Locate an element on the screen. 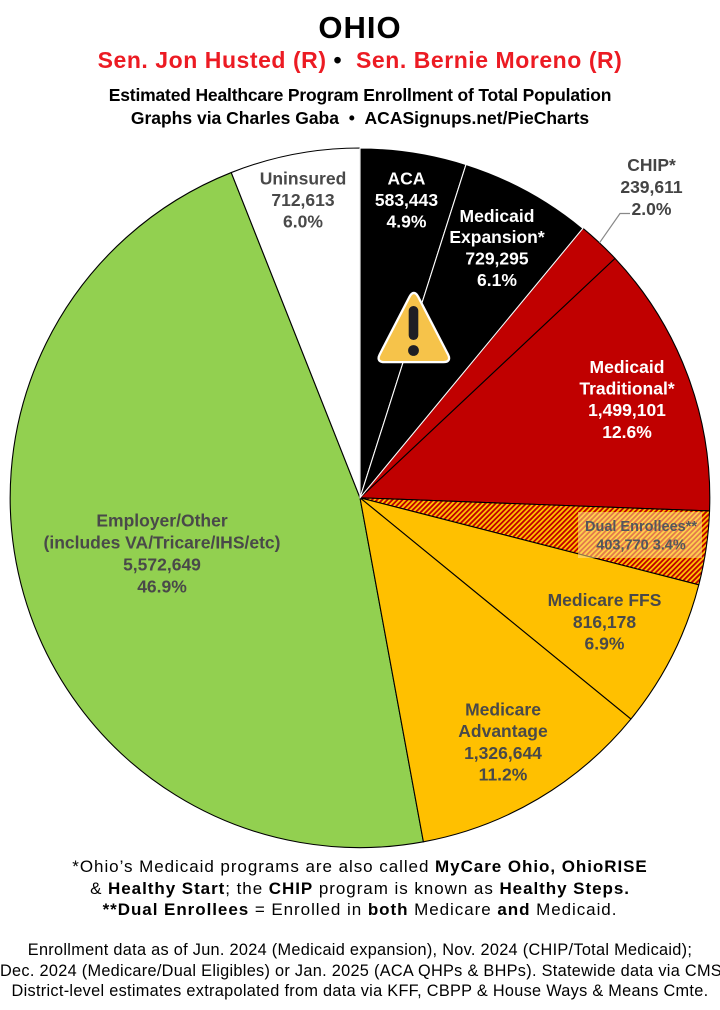 The height and width of the screenshot is (1010, 720). svg-text: Dual Enrollees** is located at coordinates (641, 527).